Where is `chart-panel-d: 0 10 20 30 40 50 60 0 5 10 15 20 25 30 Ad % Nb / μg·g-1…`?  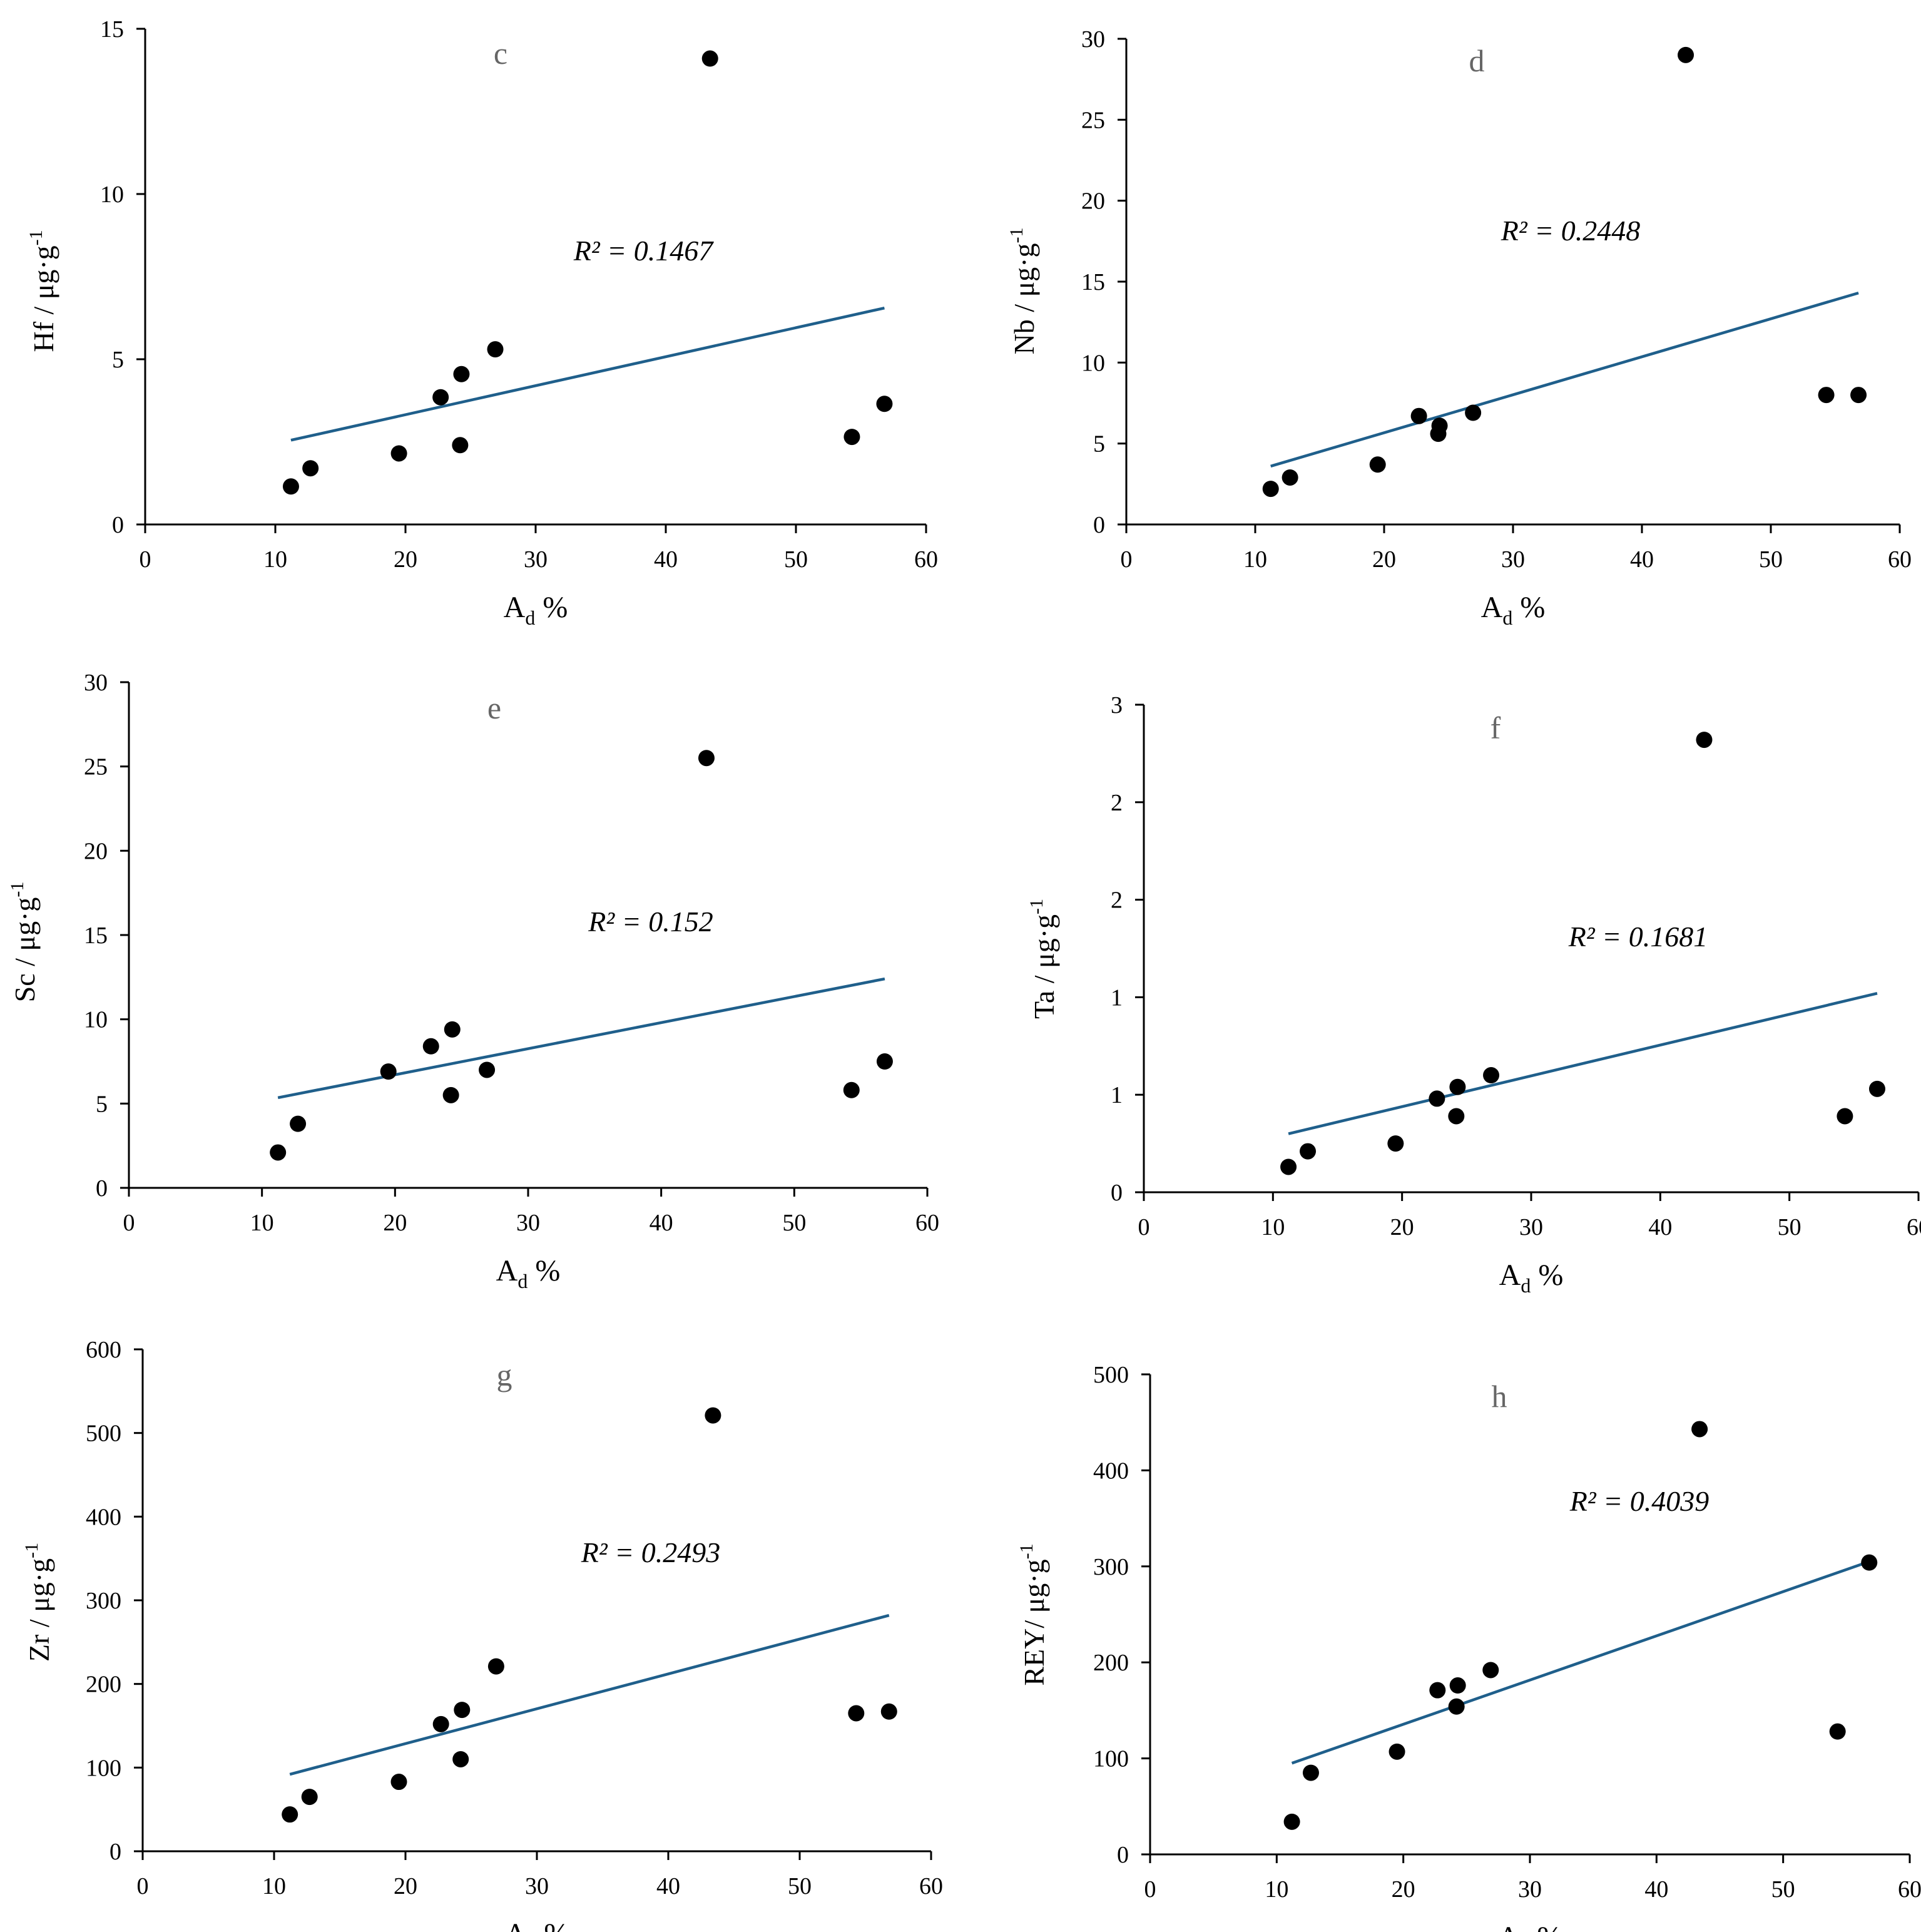 chart-panel-d: 0 10 20 30 40 50 60 0 5 10 15 20 25 30 Ad % Nb / μg·g-1… is located at coordinates (1459, 327).